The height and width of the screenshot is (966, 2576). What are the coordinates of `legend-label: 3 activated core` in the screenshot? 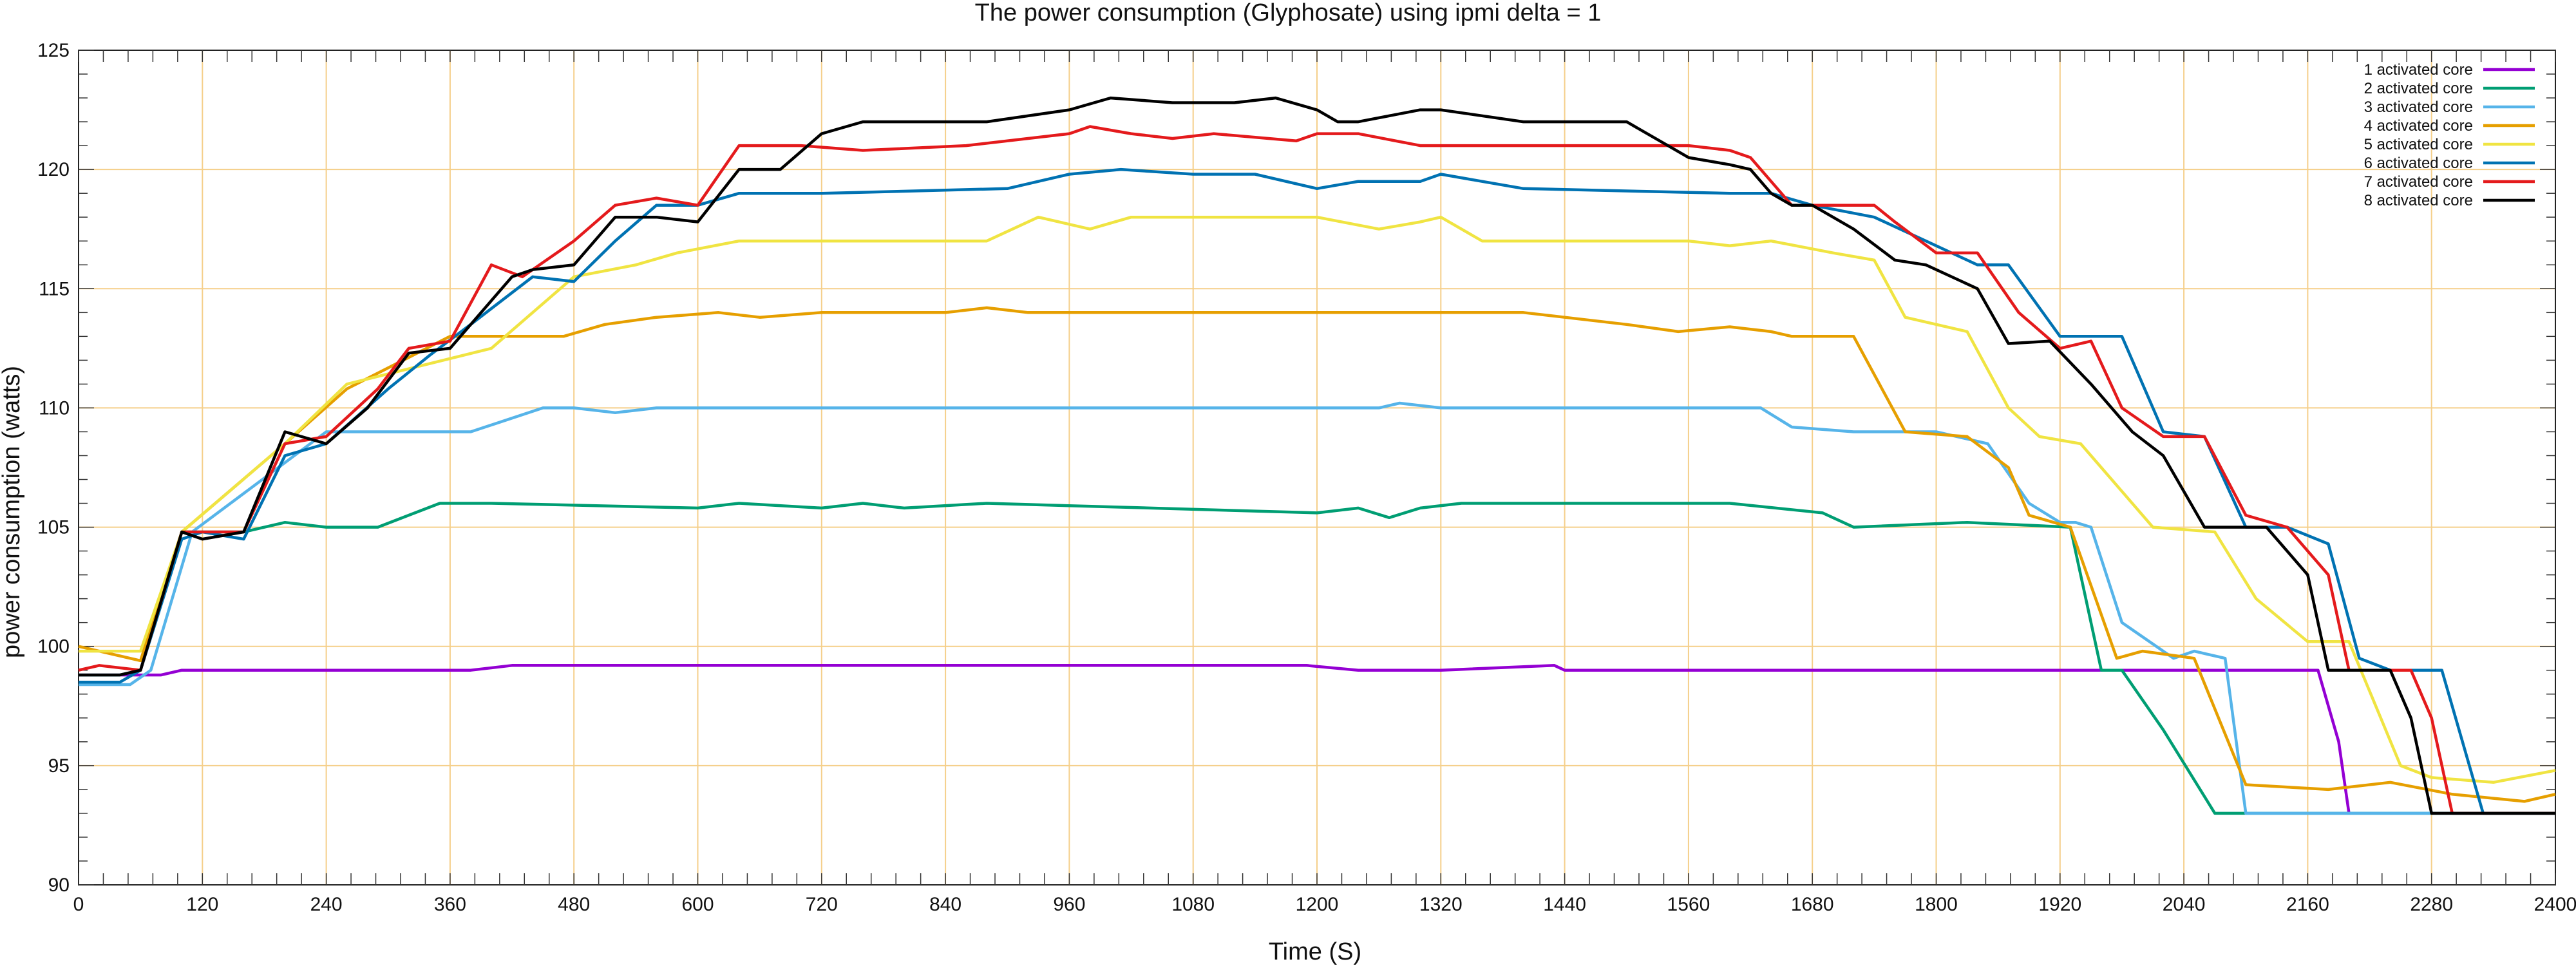 It's located at (2419, 108).